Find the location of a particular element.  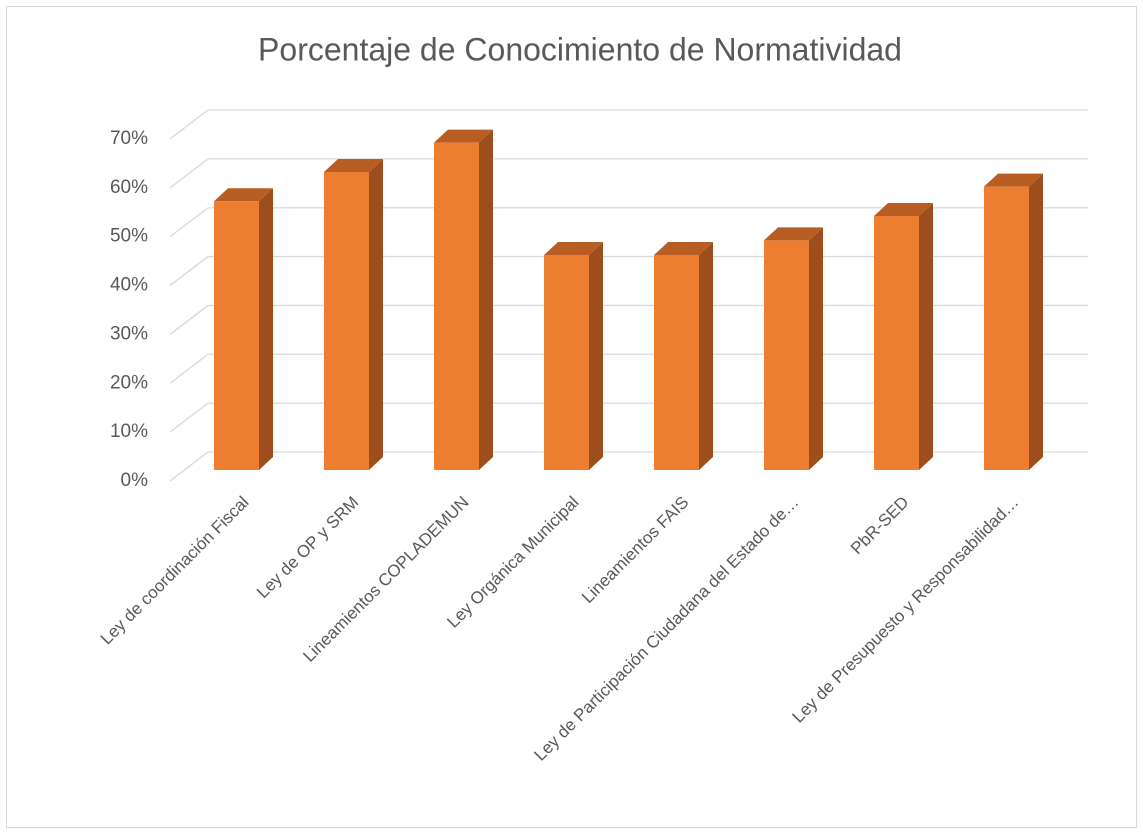

y-tick-label: 0% is located at coordinates (135, 480).